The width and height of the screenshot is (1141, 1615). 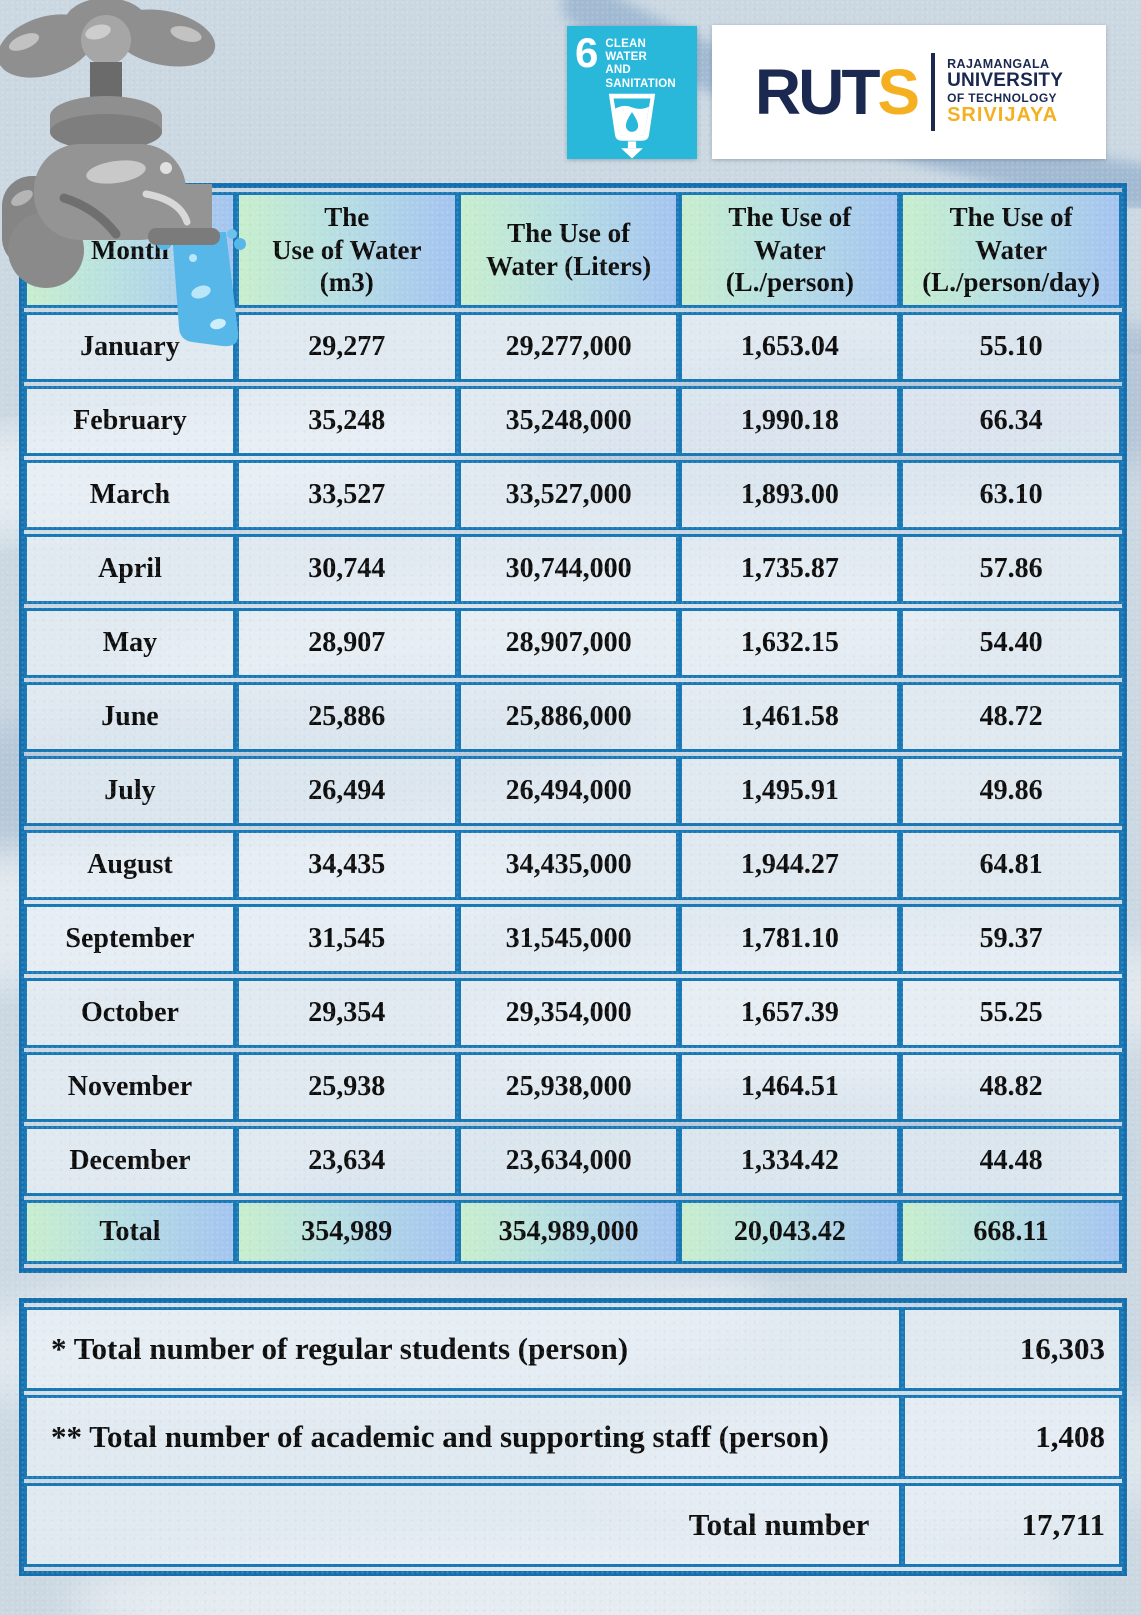 What do you see at coordinates (790, 1161) in the screenshot?
I see `value-cell: 1,334.42` at bounding box center [790, 1161].